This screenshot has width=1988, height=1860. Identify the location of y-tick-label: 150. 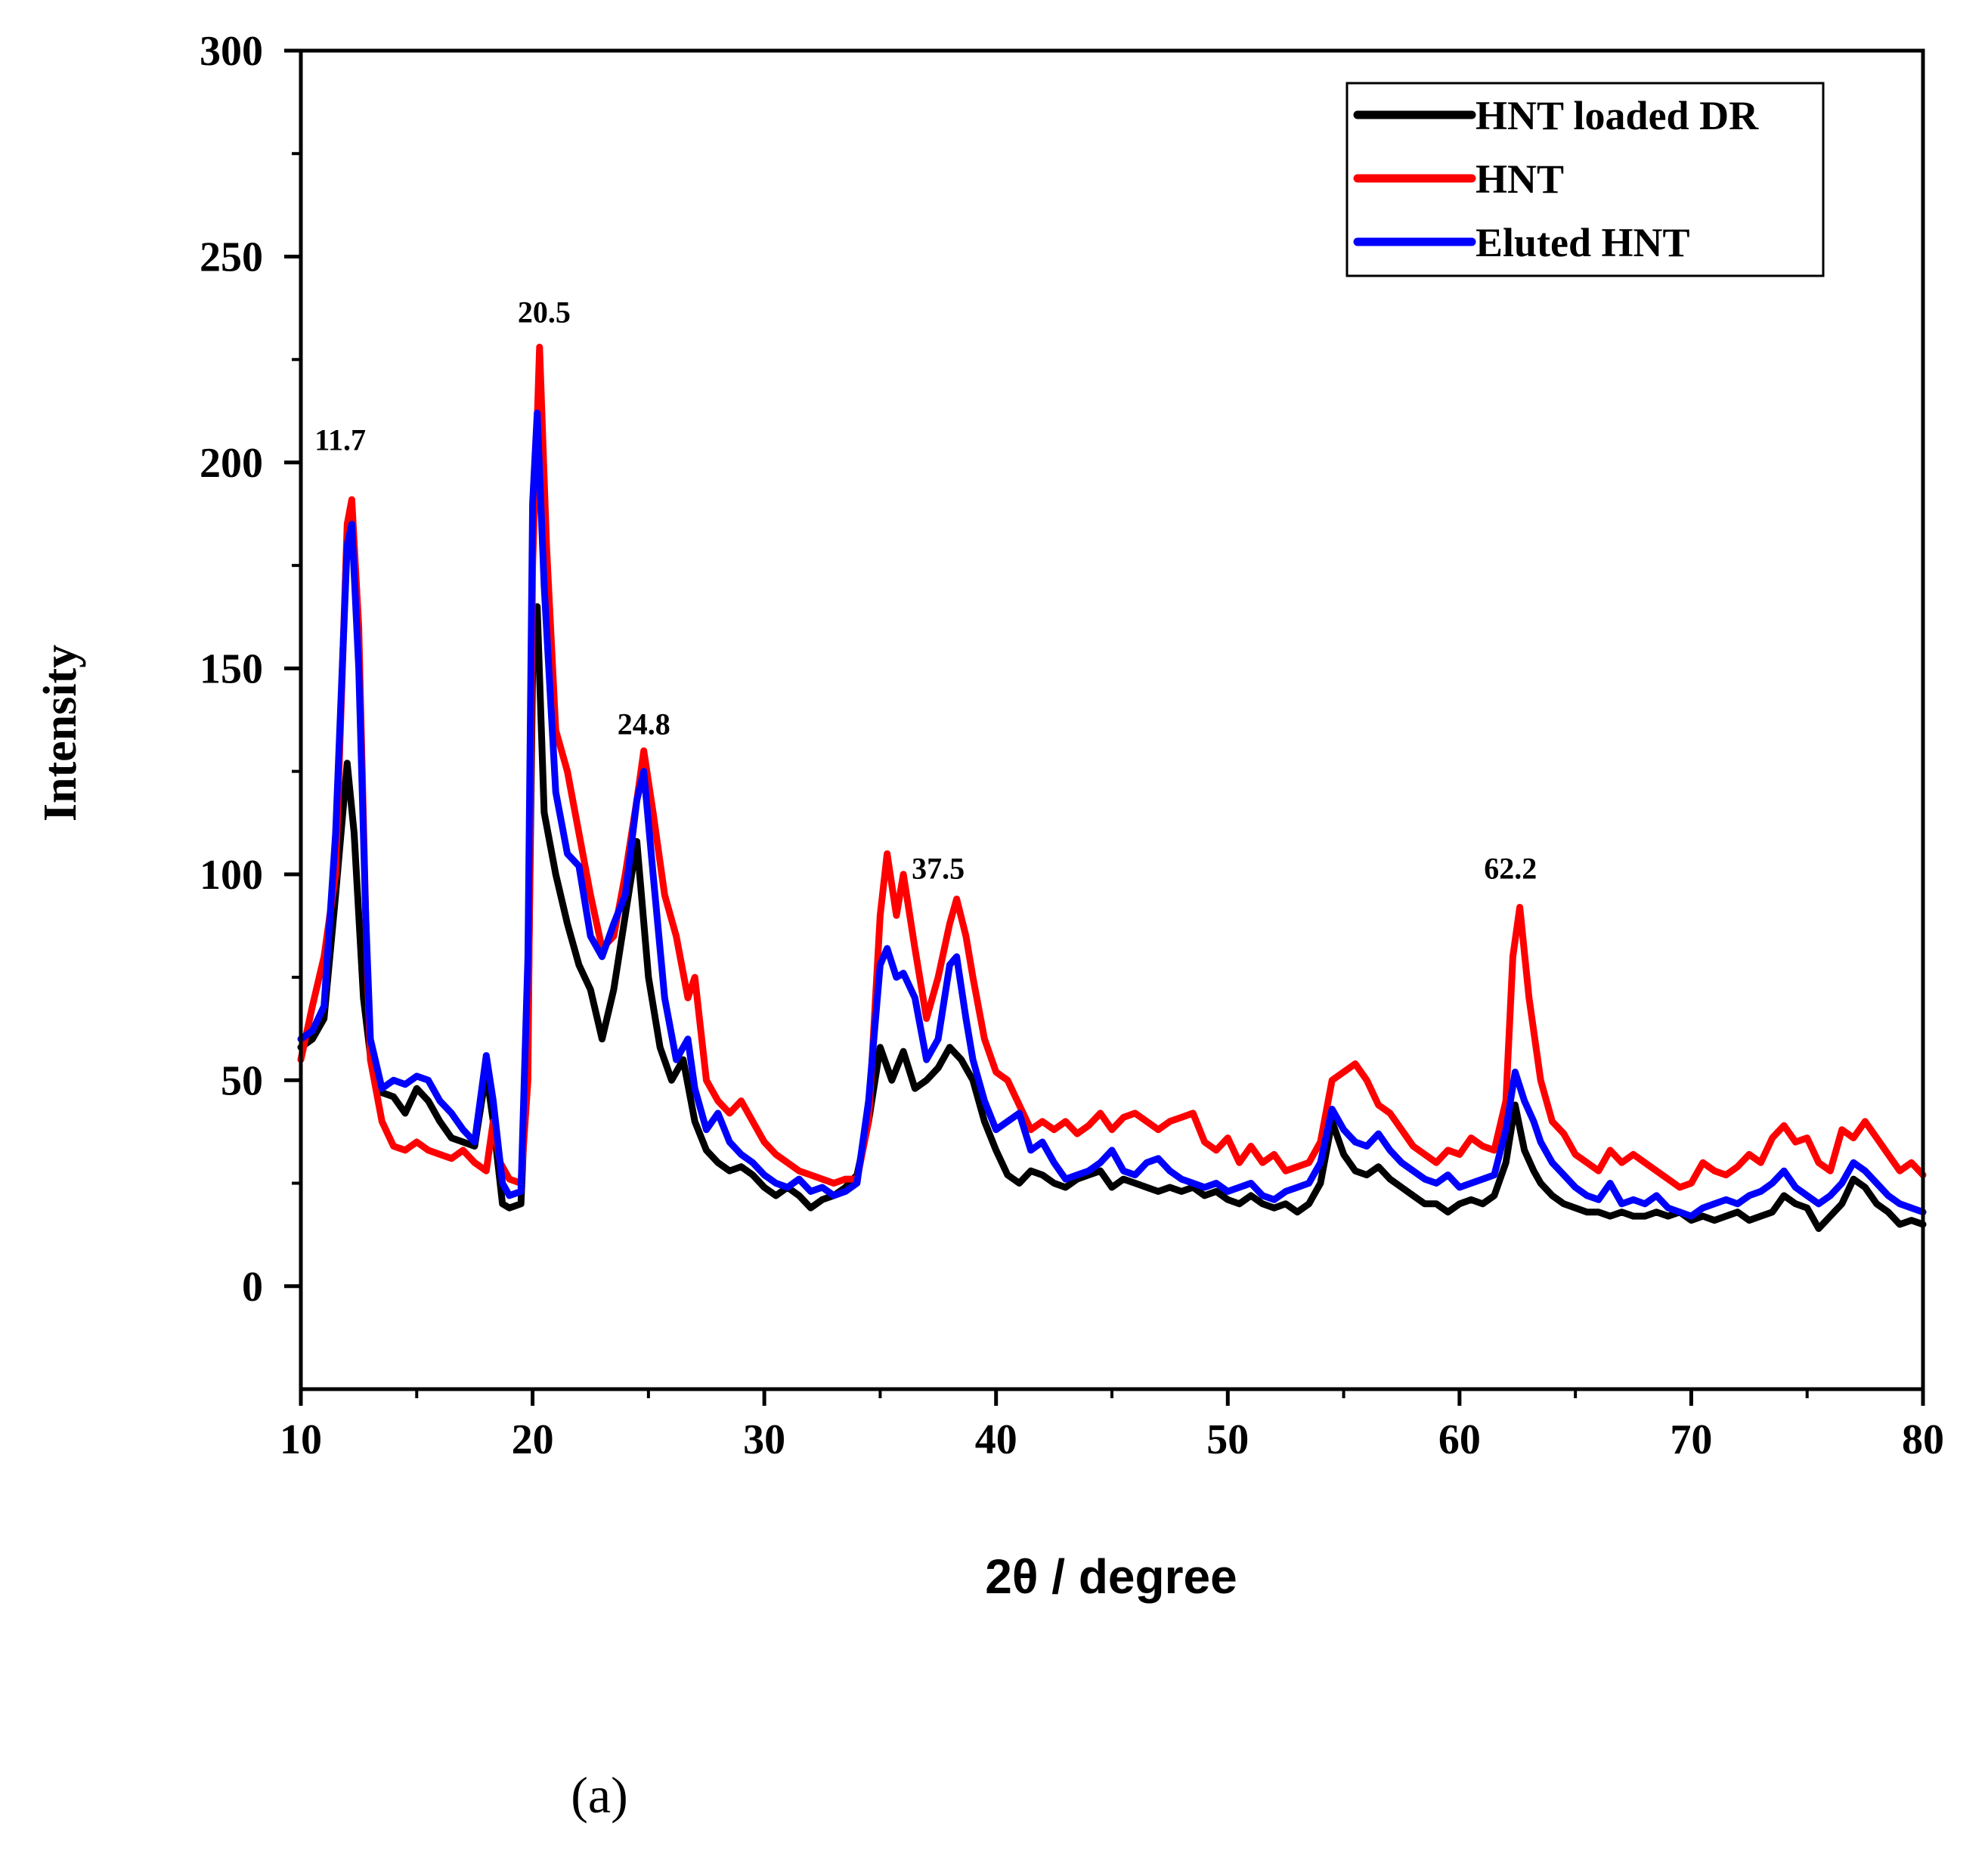
(231, 668).